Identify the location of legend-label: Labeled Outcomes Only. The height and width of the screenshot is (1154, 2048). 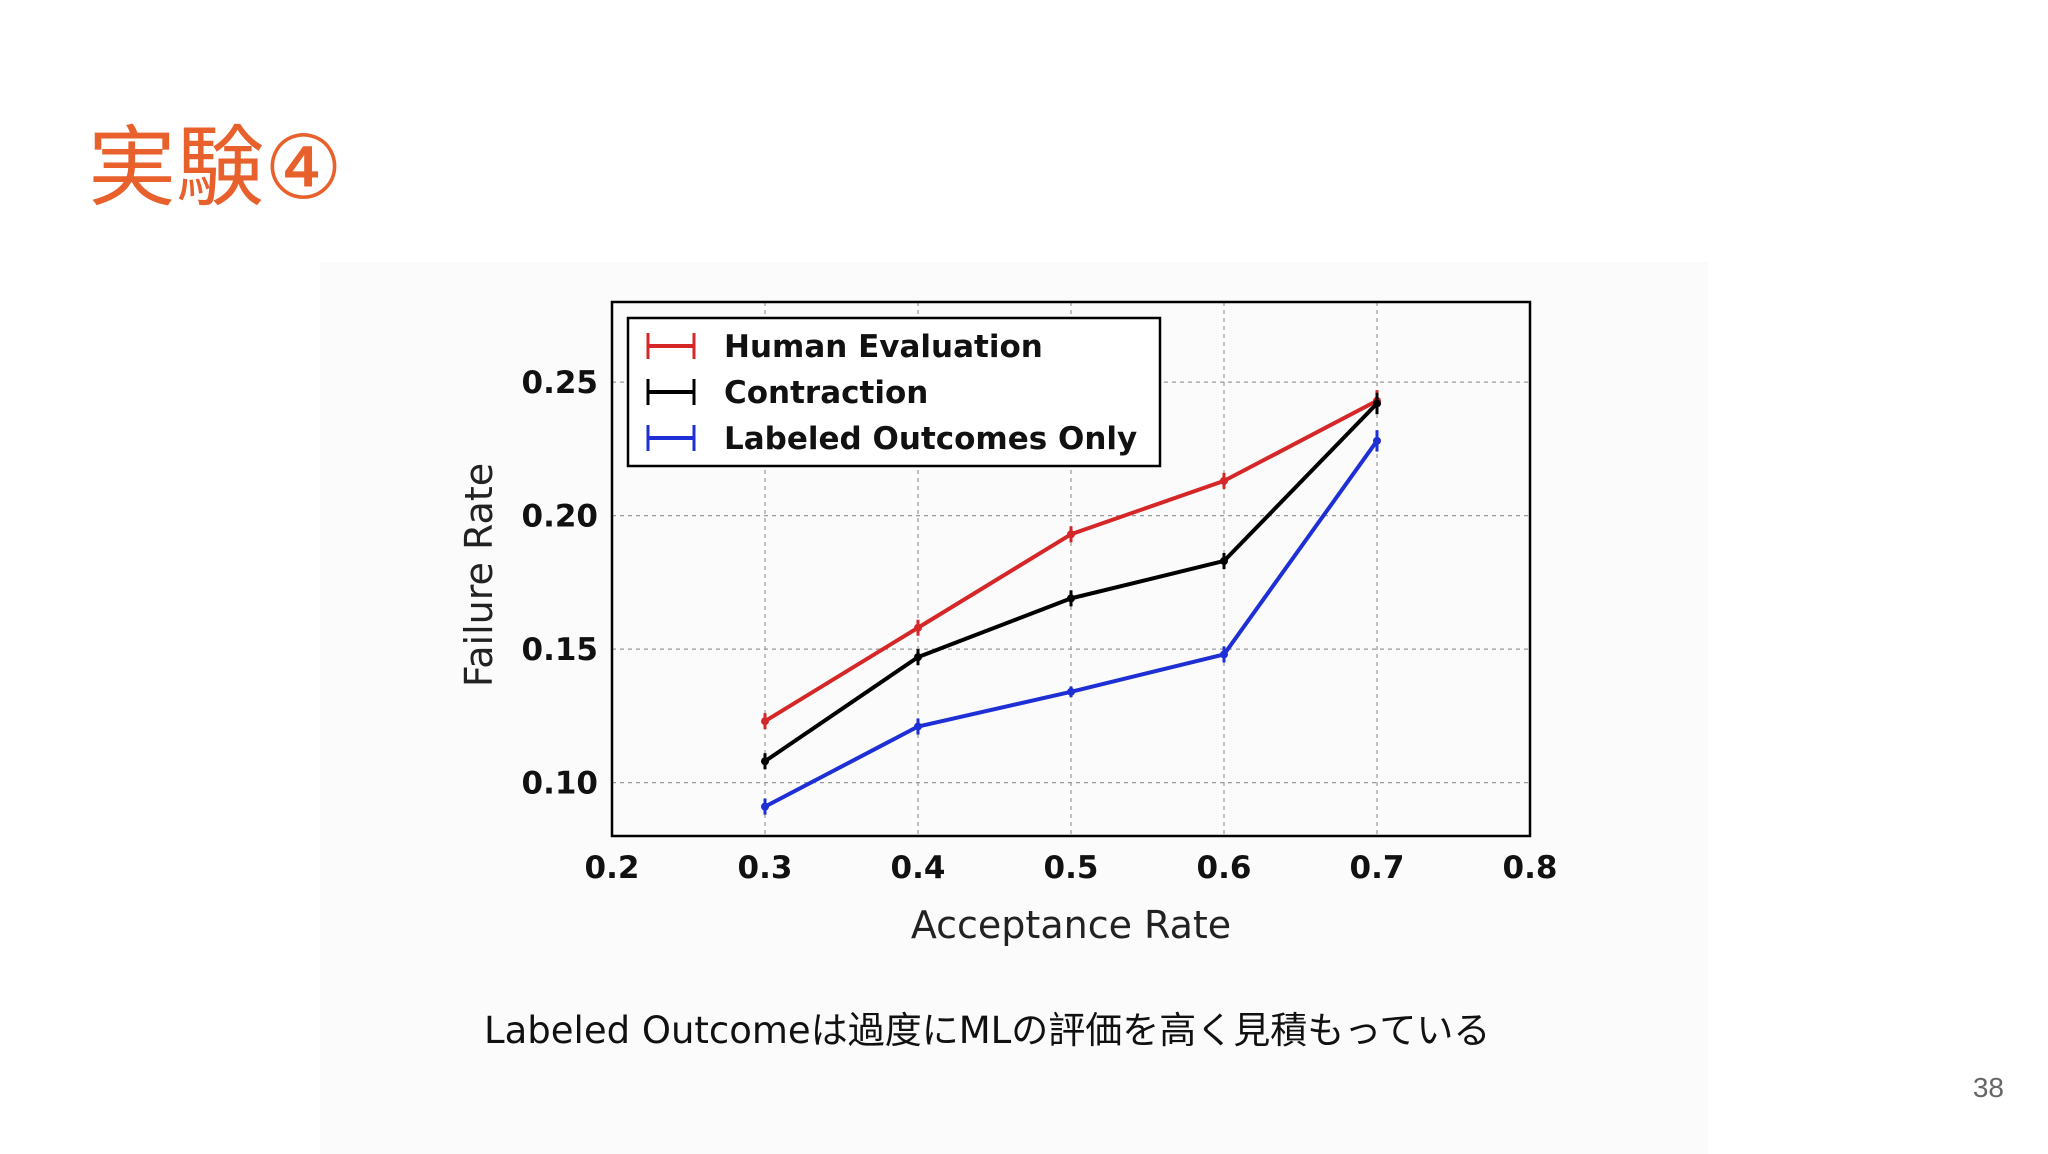
(930, 439).